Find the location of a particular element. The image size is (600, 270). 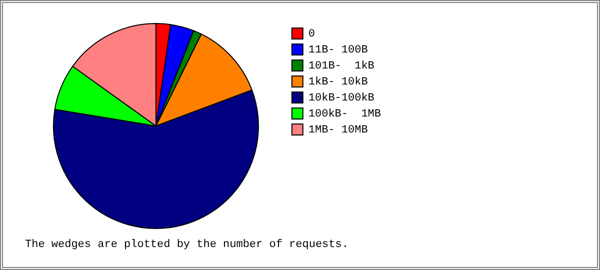

legend-label: 11B- 100B is located at coordinates (338, 50).